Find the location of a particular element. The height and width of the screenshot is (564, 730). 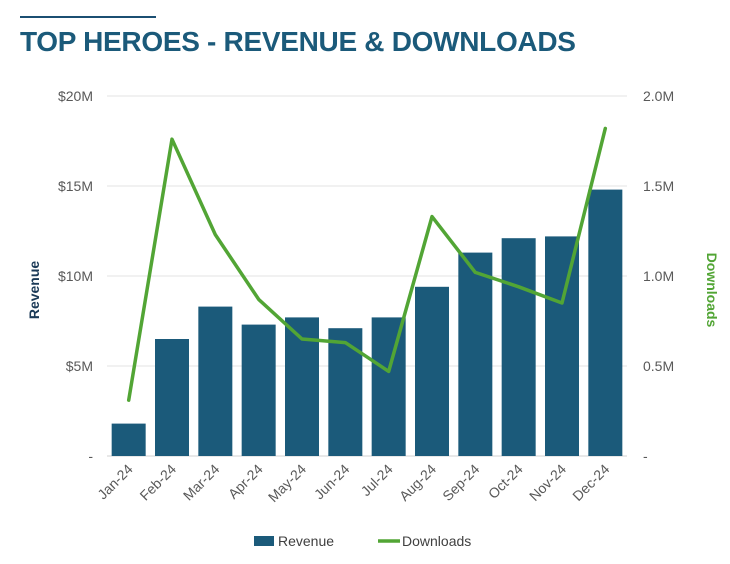

x-tick-label: Dec-24 is located at coordinates (590, 482).